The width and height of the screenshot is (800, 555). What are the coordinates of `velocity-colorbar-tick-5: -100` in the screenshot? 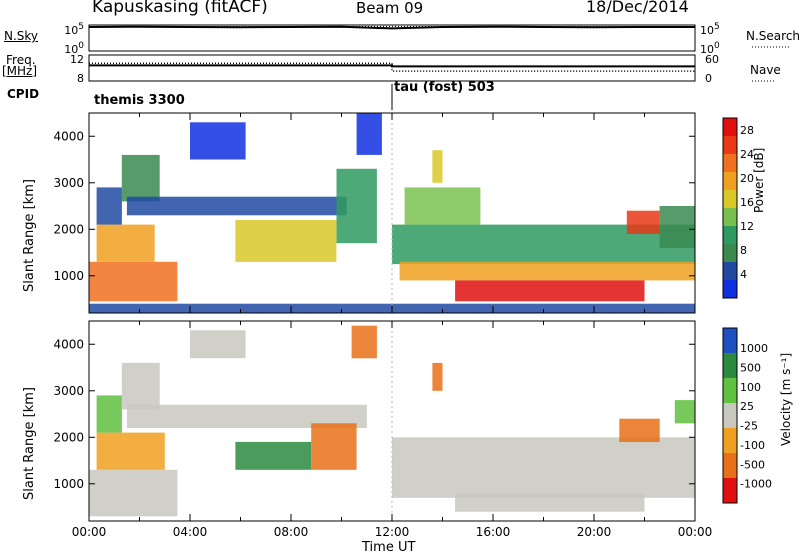 It's located at (752, 445).